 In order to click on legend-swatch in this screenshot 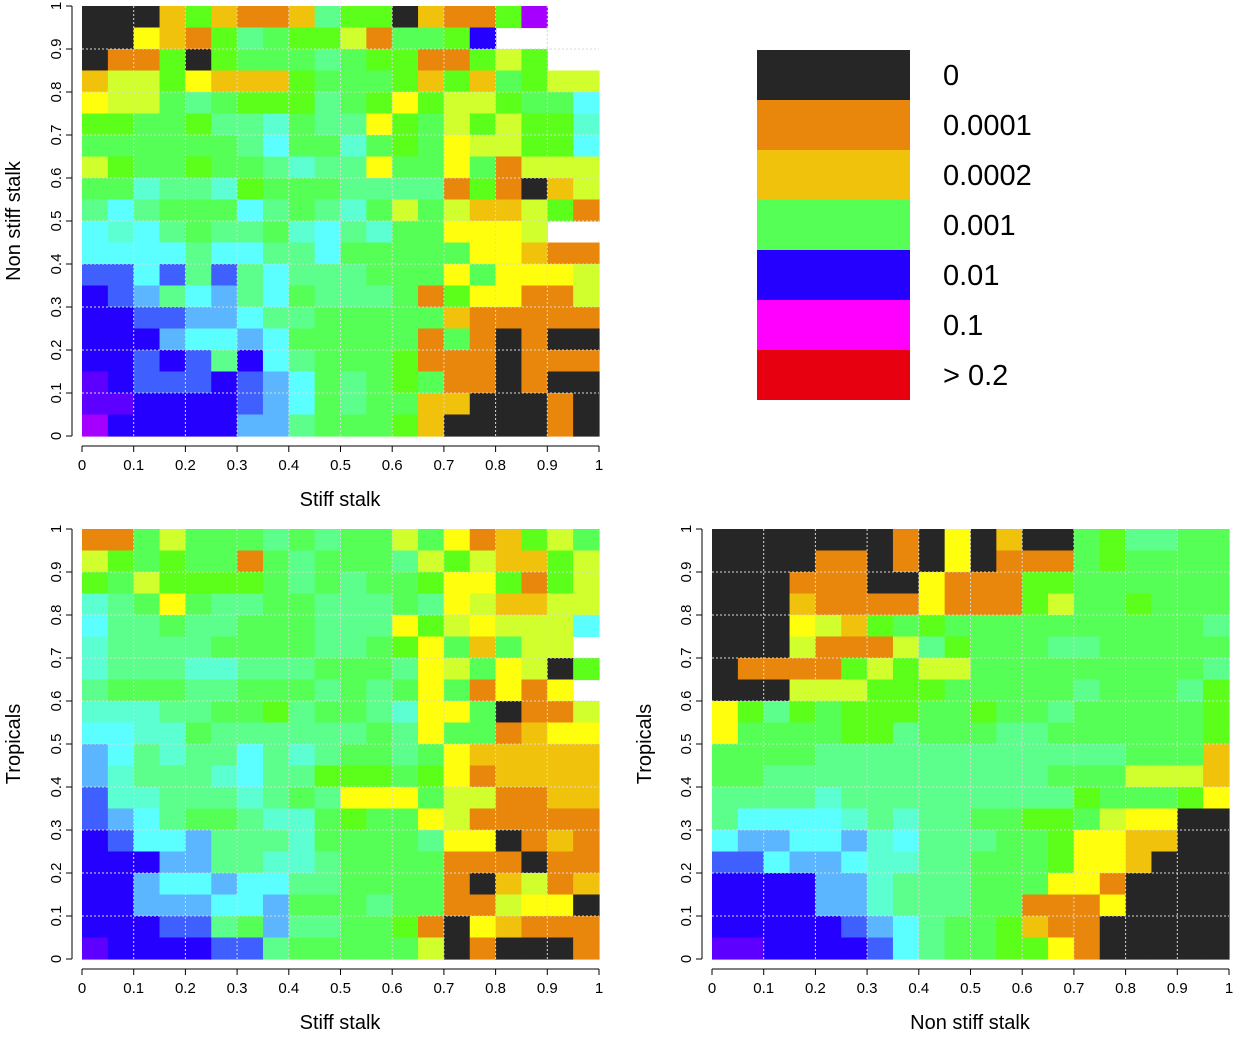, I will do `click(833, 375)`.